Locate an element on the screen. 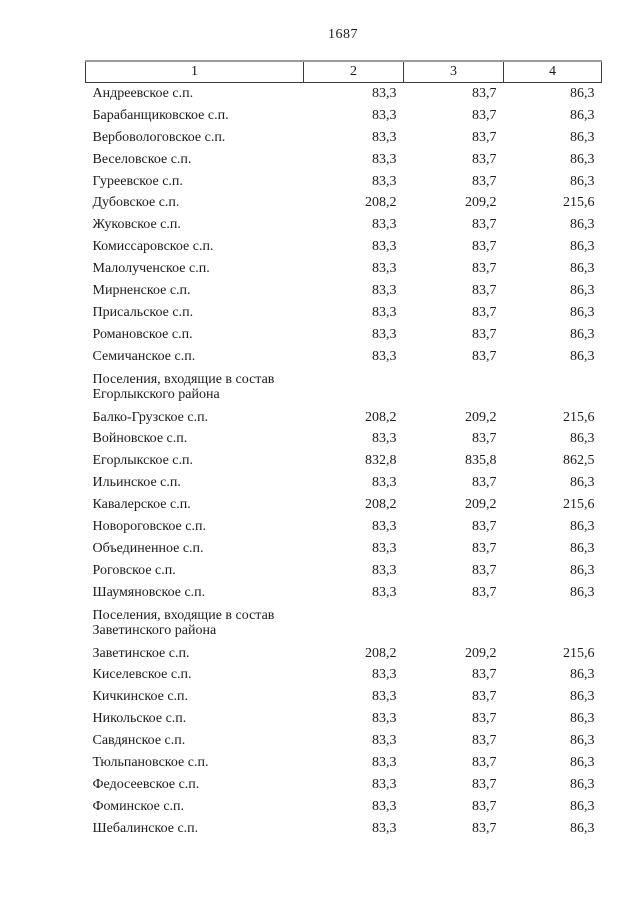  settlement-name: Шаумяновское с.п. is located at coordinates (149, 592).